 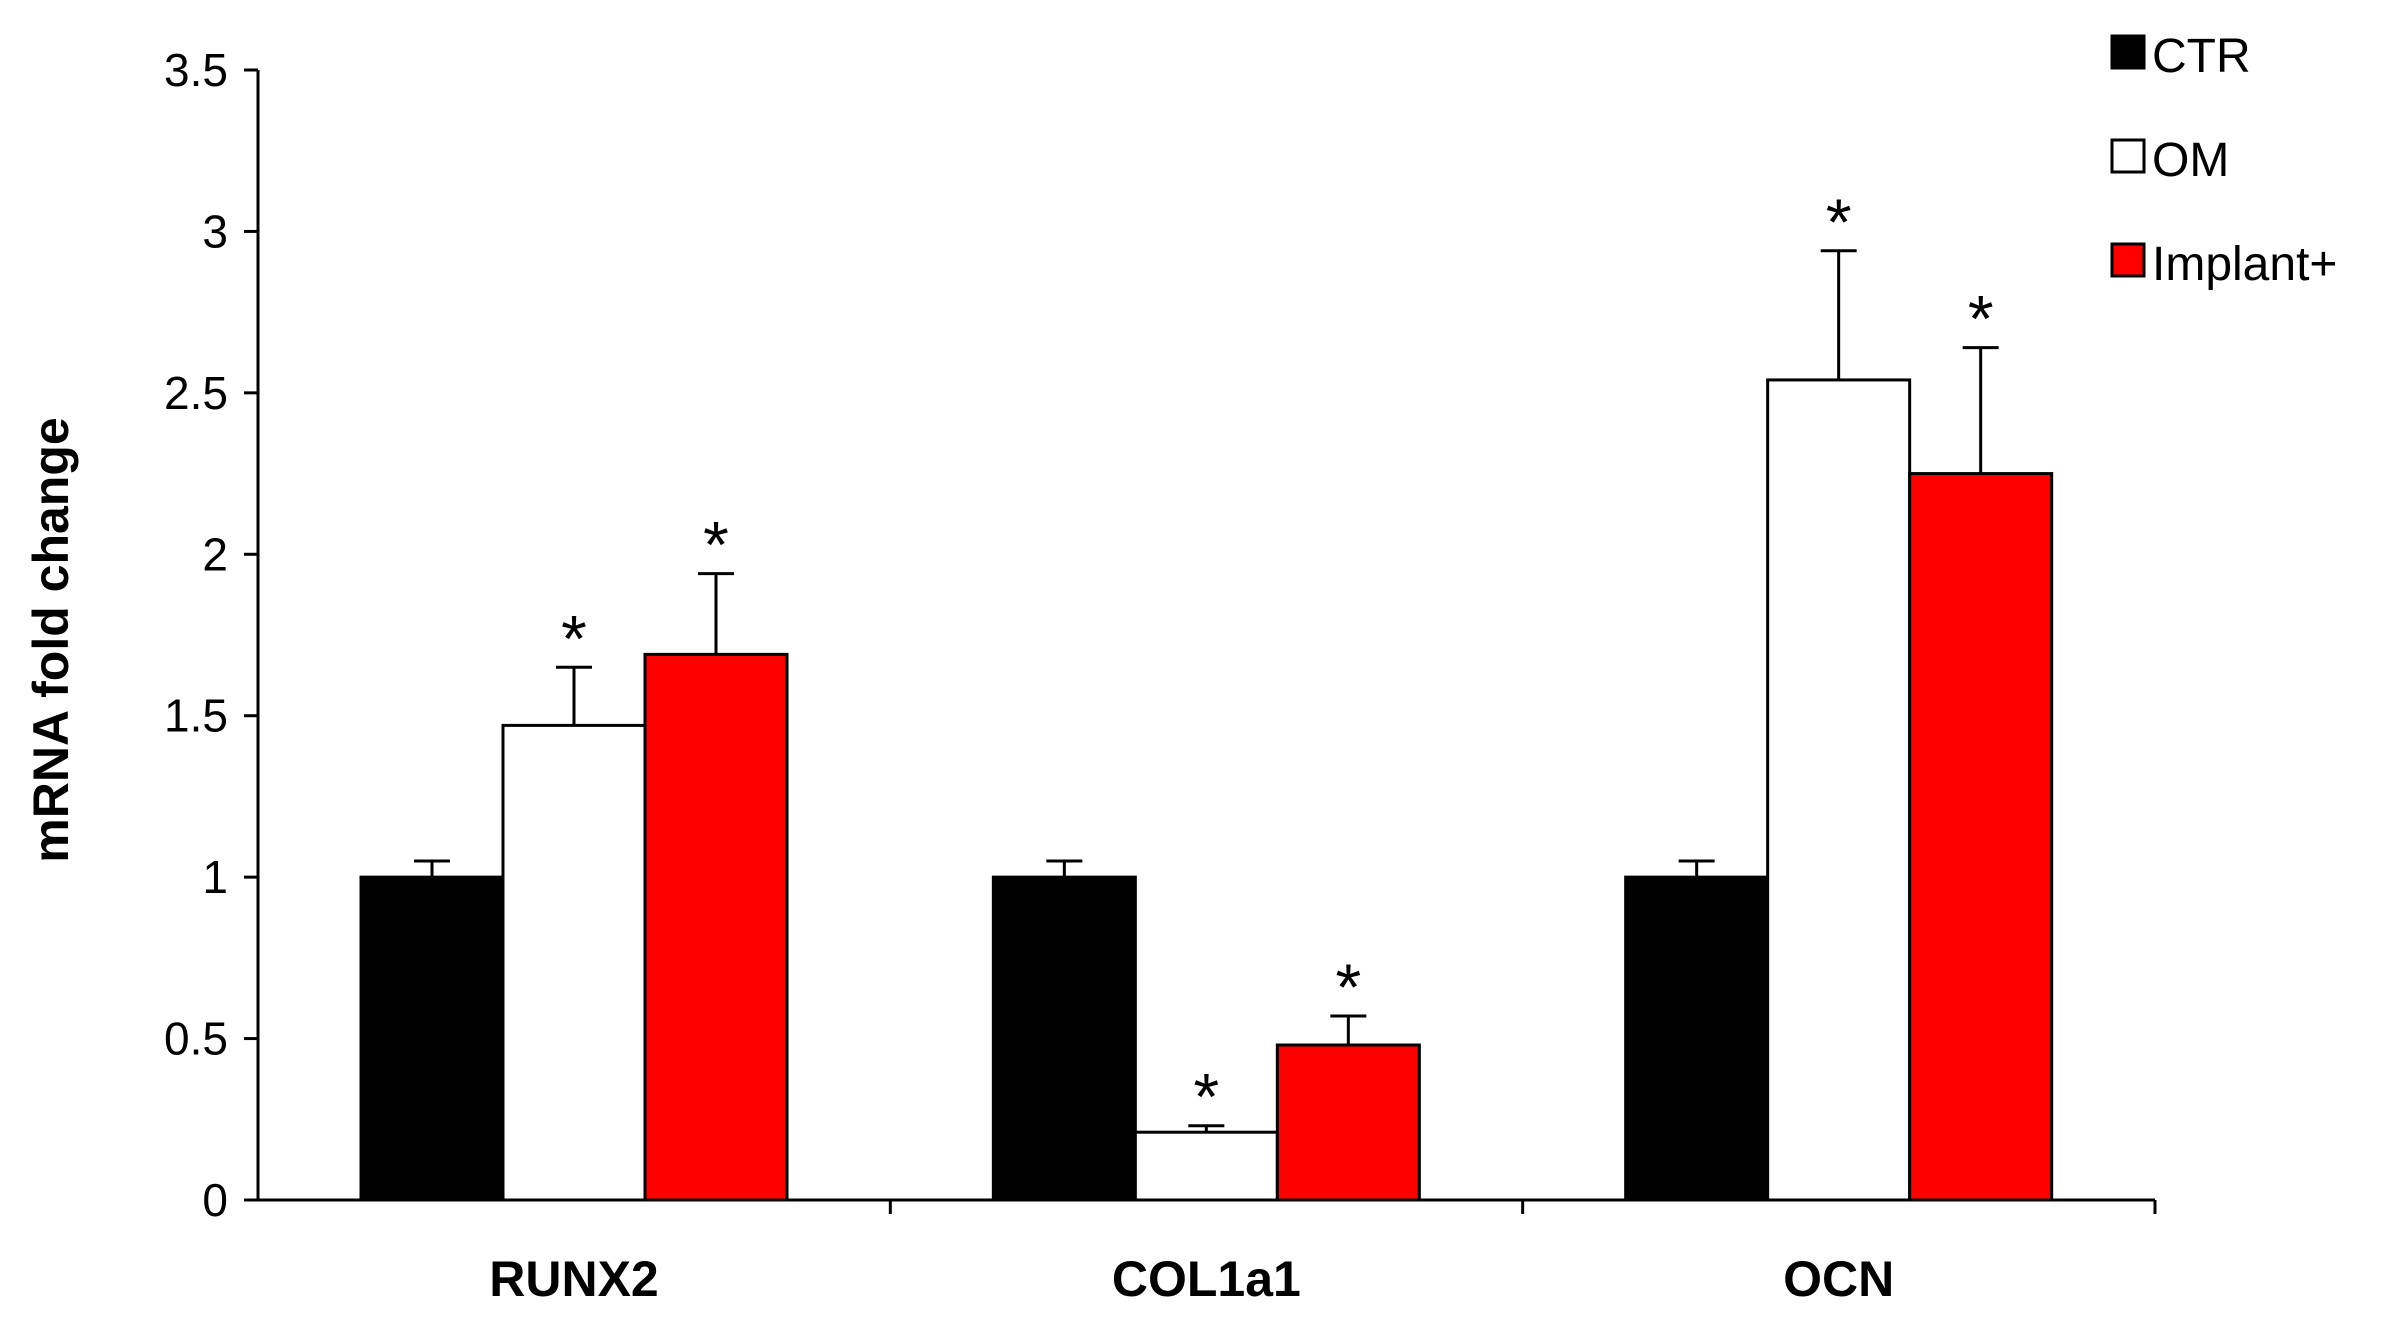 I want to click on legend: CTR OM Implant+, so click(x=2223, y=160).